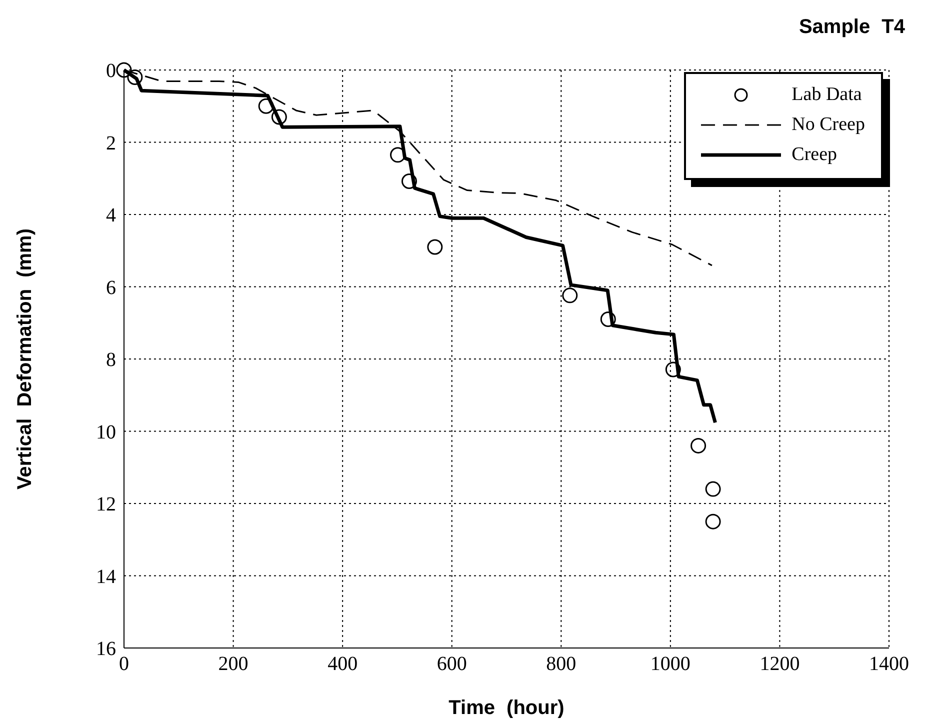 The width and height of the screenshot is (927, 726). Describe the element at coordinates (111, 215) in the screenshot. I see `y-tick-label: 4` at that location.